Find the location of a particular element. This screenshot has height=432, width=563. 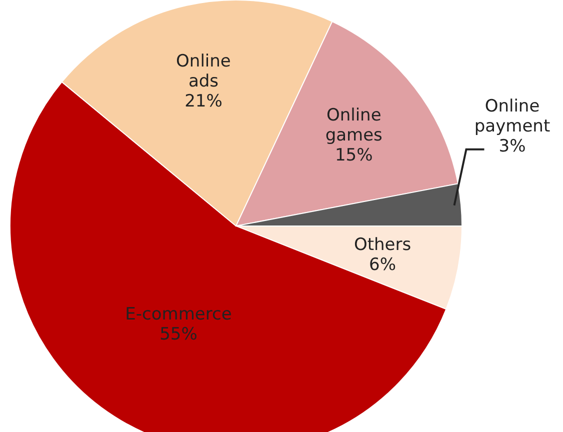

data-label: 15% is located at coordinates (353, 156).